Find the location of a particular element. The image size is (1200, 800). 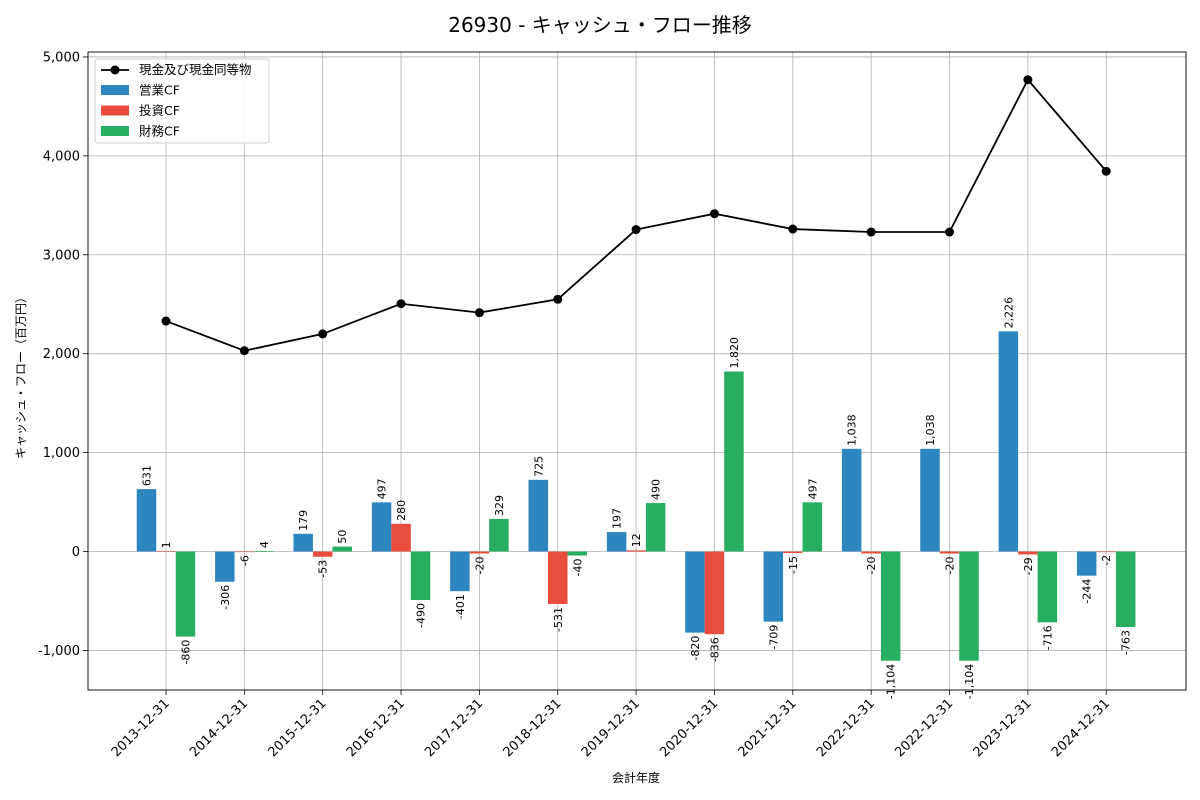

bar-value-label: 2,226 is located at coordinates (1008, 313).